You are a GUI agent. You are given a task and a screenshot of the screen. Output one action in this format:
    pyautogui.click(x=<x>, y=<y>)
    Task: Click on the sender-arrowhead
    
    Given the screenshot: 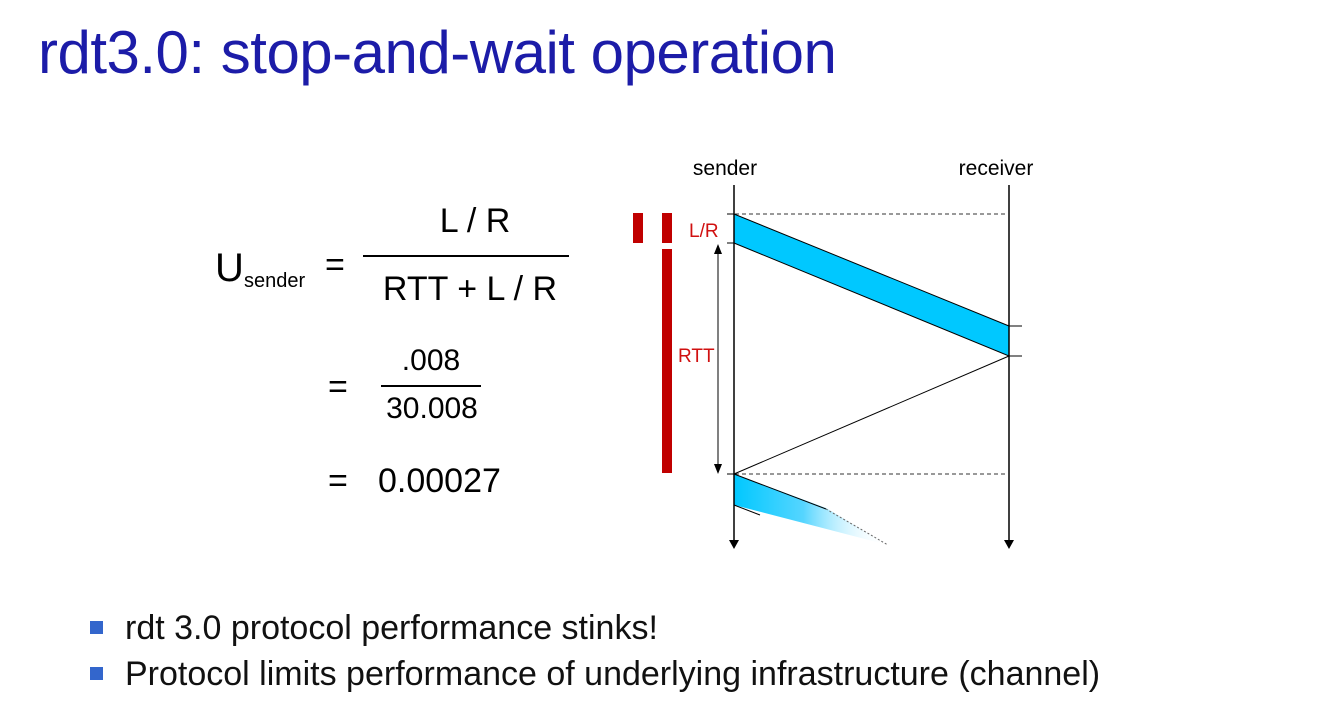 What is the action you would take?
    pyautogui.click(x=734, y=544)
    